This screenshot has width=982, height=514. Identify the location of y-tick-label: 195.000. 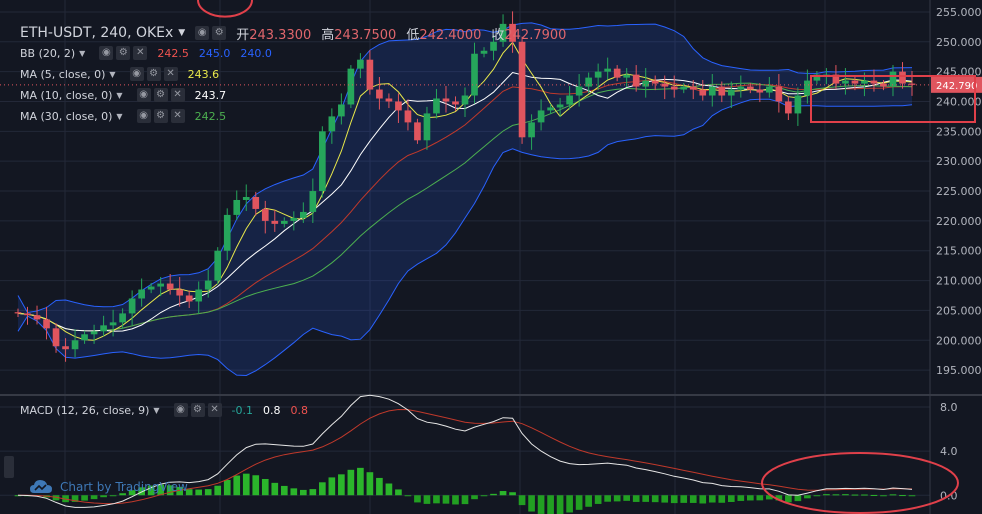
(959, 370).